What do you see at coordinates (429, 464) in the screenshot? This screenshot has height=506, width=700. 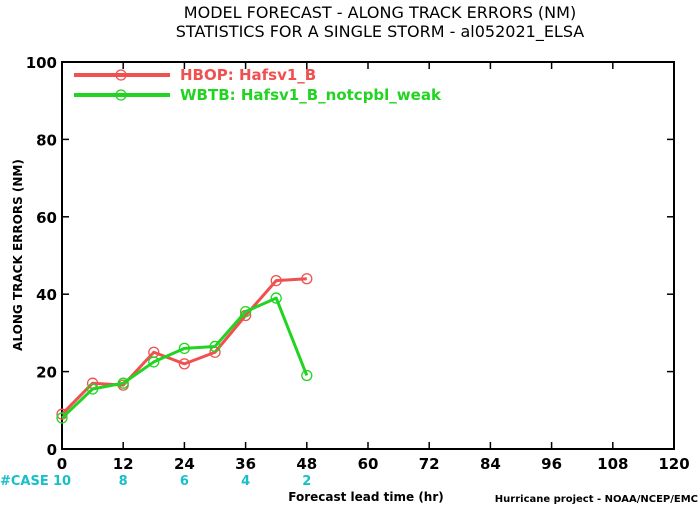 I see `x-tick-label: 72` at bounding box center [429, 464].